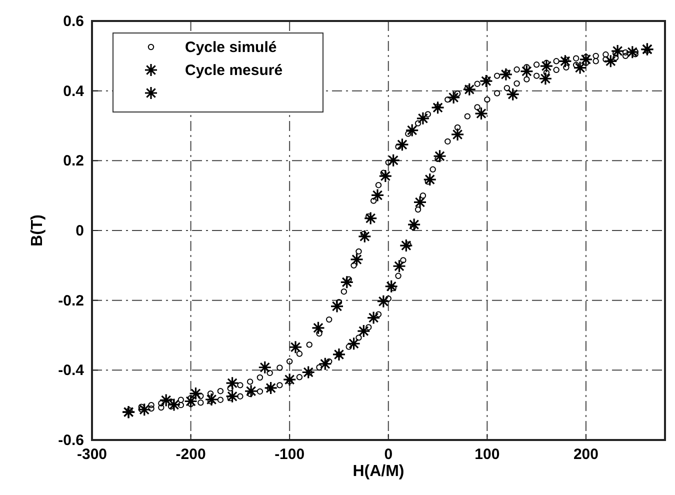 The height and width of the screenshot is (495, 675). What do you see at coordinates (71, 440) in the screenshot?
I see `y-tick-label: -0.6` at bounding box center [71, 440].